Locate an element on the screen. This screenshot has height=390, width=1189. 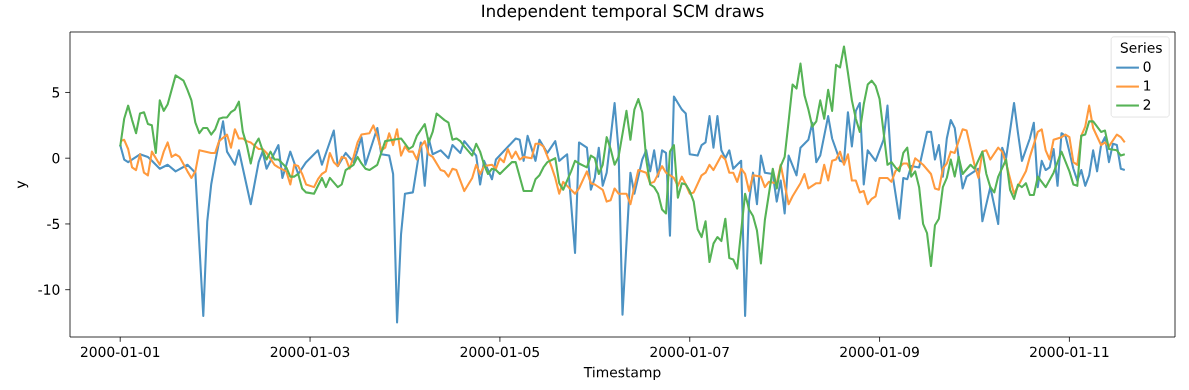
x-tick-label: 2000-01-01 is located at coordinates (120, 352).